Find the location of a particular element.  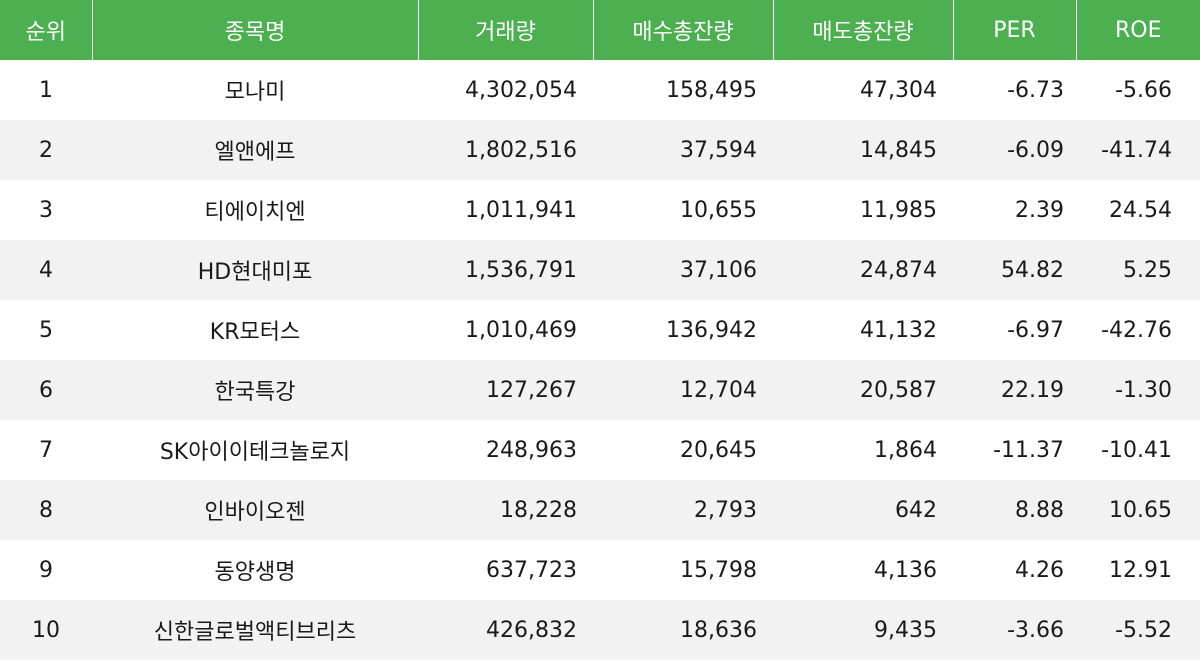

cell-volume: 1,010,469 is located at coordinates (505, 330).